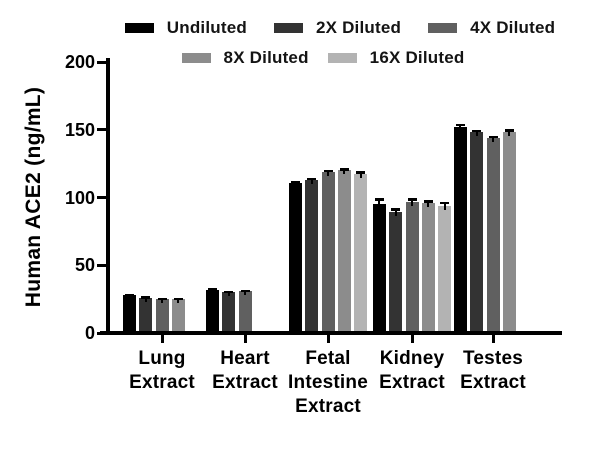 This screenshot has width=600, height=458. I want to click on legend-item: 8X Diluted, so click(245, 58).